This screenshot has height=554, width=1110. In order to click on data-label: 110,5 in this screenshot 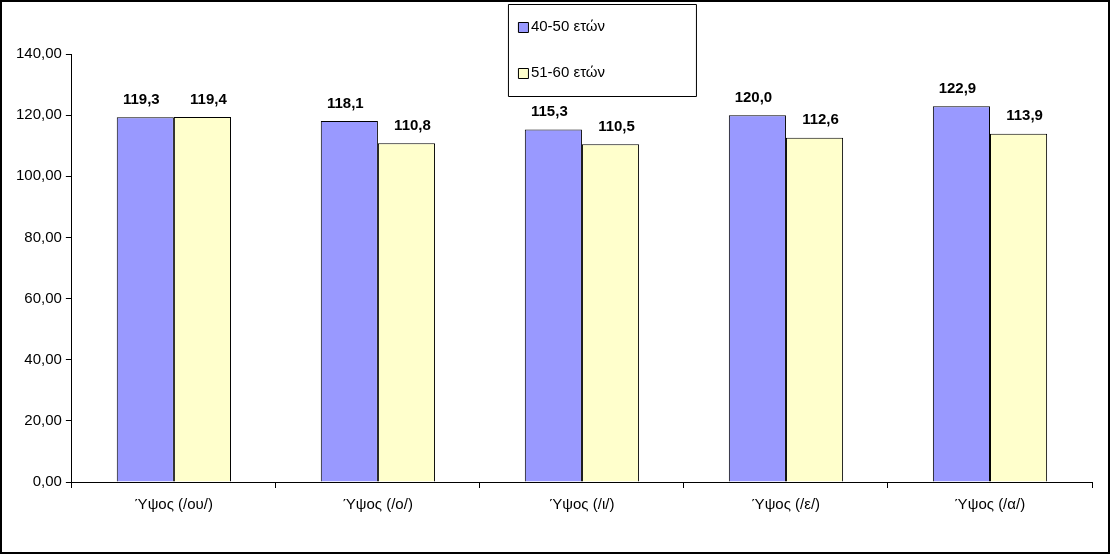, I will do `click(616, 125)`.